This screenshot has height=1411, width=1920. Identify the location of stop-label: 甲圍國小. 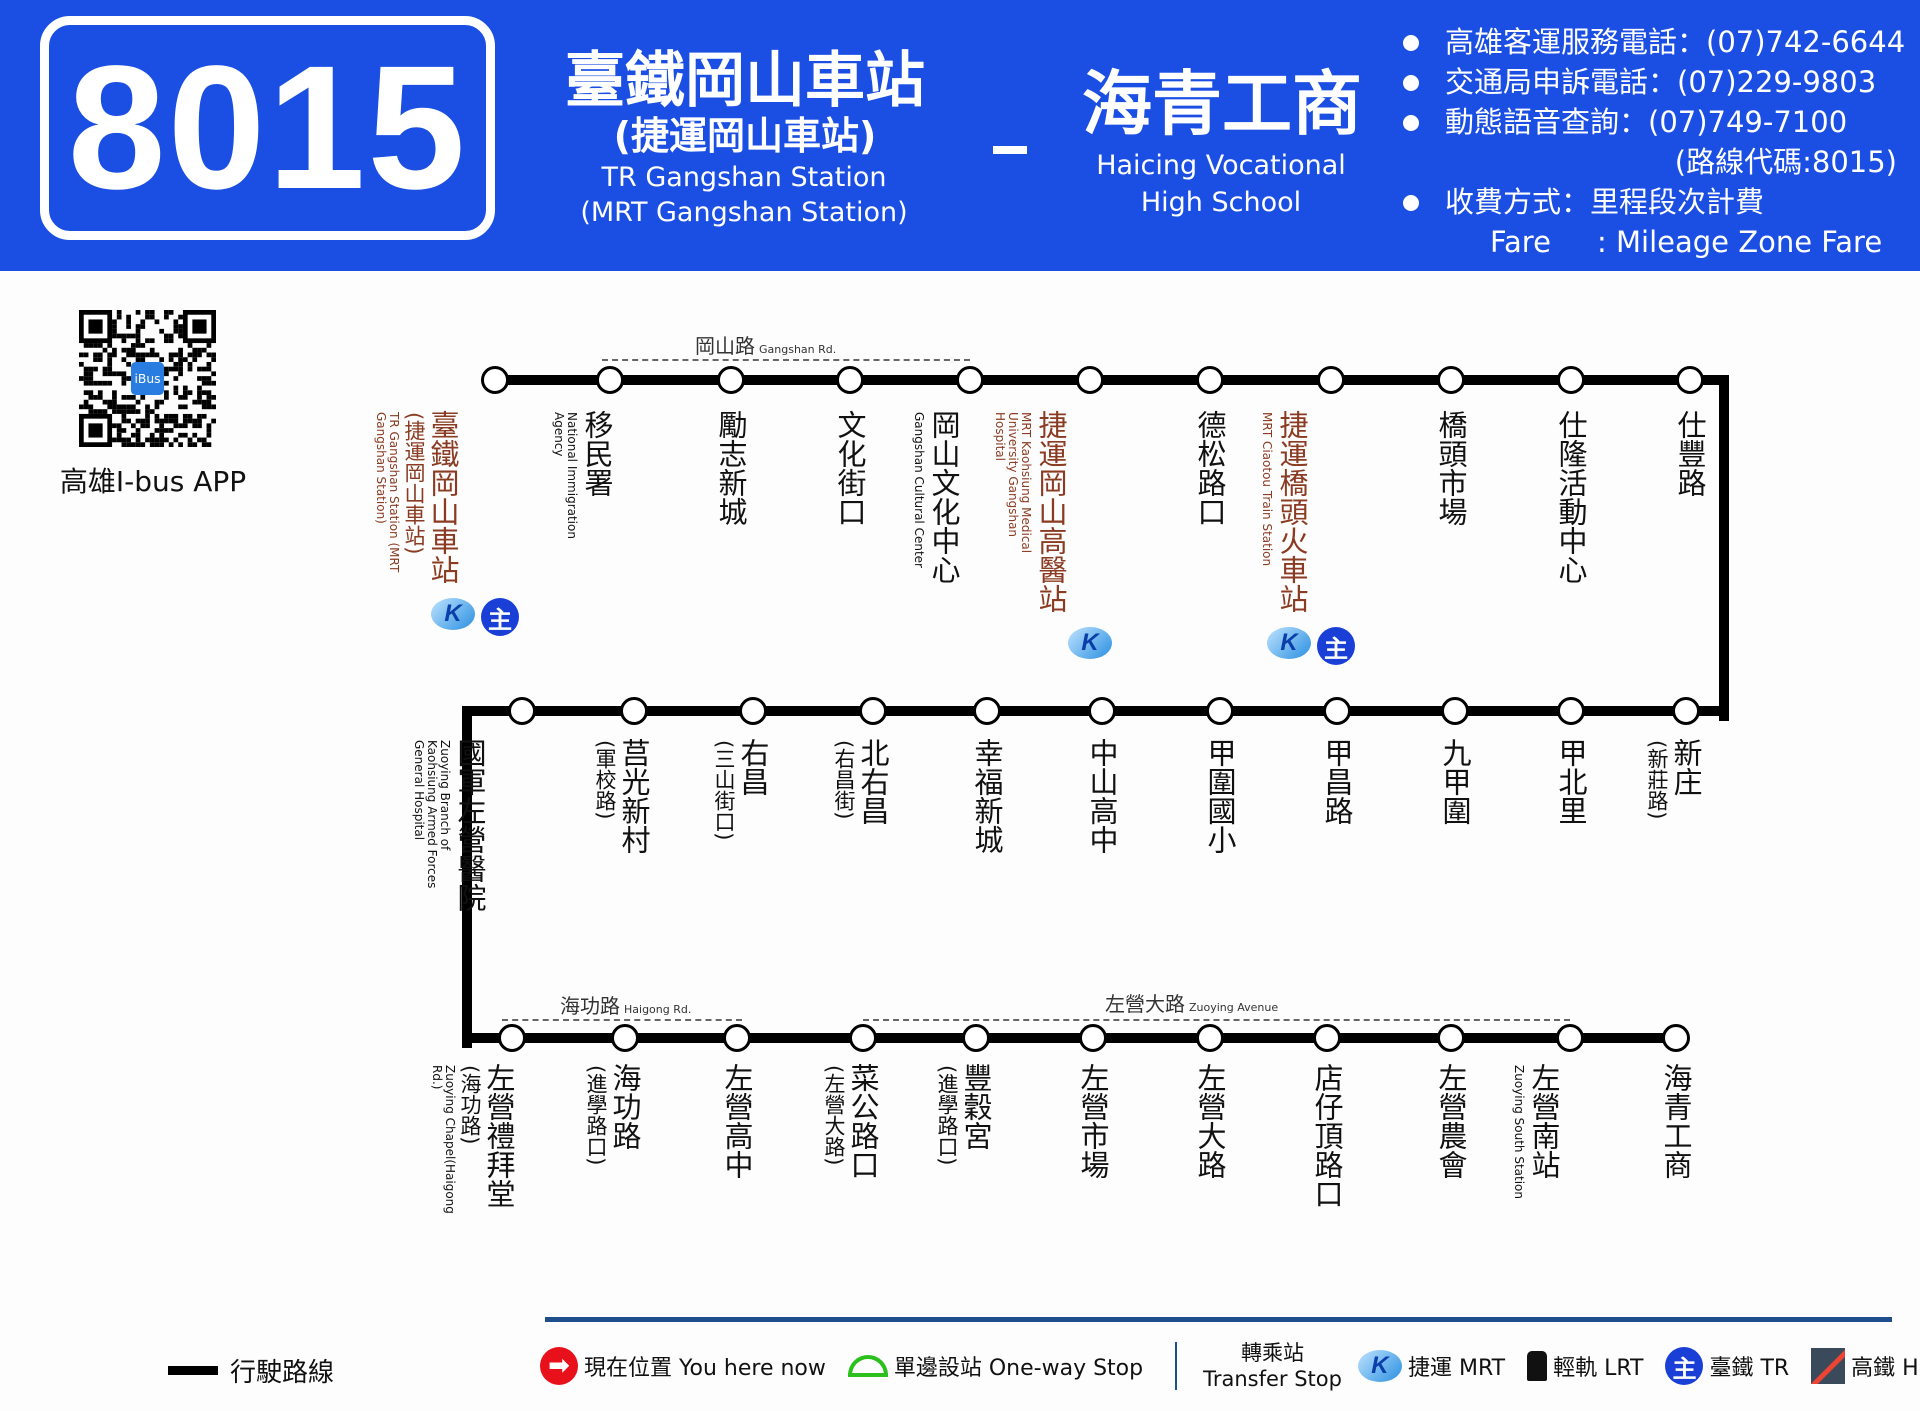
(1220, 796).